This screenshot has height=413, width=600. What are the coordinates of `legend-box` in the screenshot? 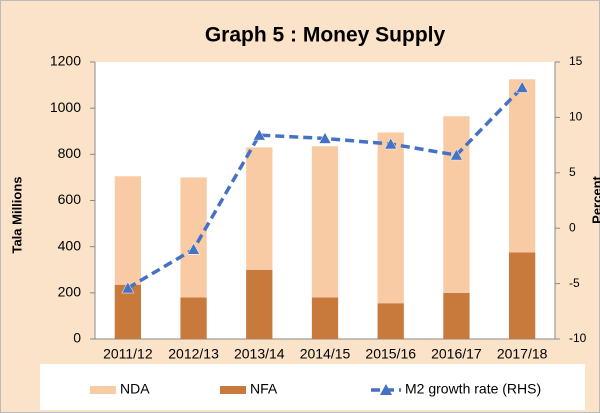 It's located at (312, 387).